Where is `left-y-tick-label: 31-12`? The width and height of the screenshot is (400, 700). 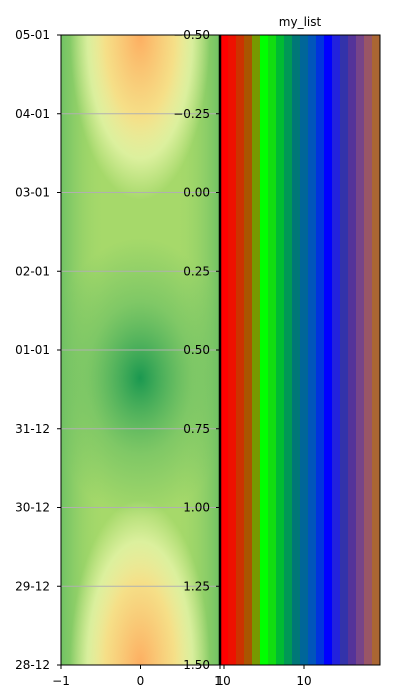
left-y-tick-label: 31-12 is located at coordinates (32, 429).